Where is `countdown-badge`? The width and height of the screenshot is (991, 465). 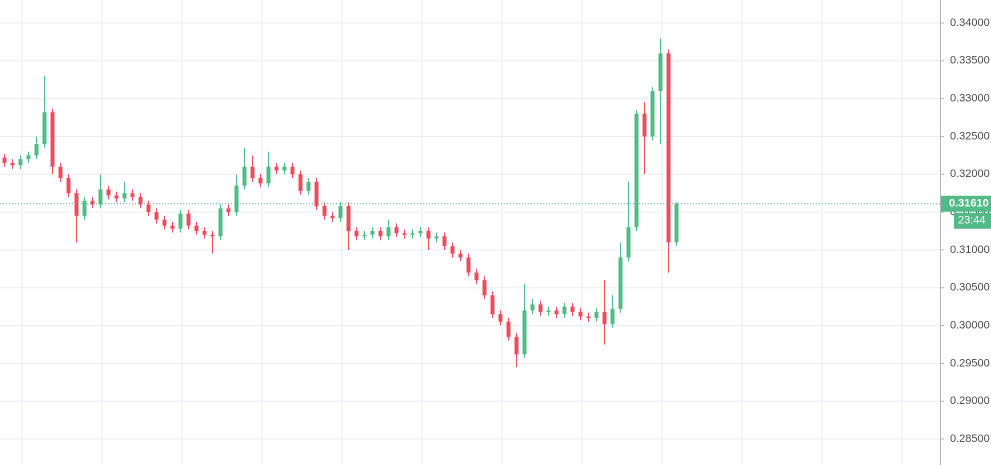
countdown-badge is located at coordinates (972, 220).